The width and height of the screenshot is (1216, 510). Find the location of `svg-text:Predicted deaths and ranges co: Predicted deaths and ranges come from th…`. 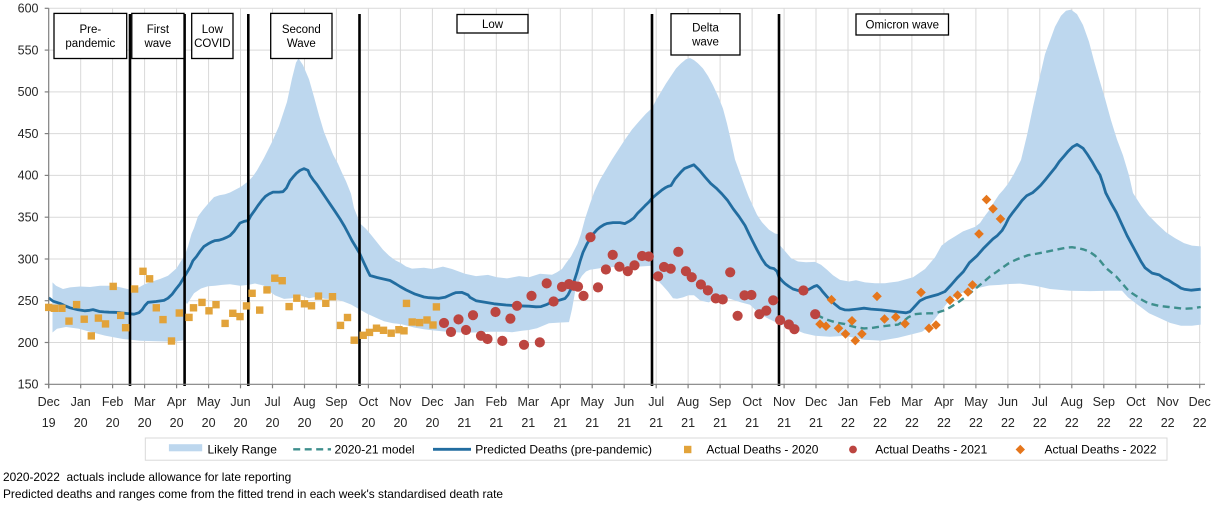

svg-text:Predicted deaths and ranges co: Predicted deaths and ranges come from th… is located at coordinates (253, 494).